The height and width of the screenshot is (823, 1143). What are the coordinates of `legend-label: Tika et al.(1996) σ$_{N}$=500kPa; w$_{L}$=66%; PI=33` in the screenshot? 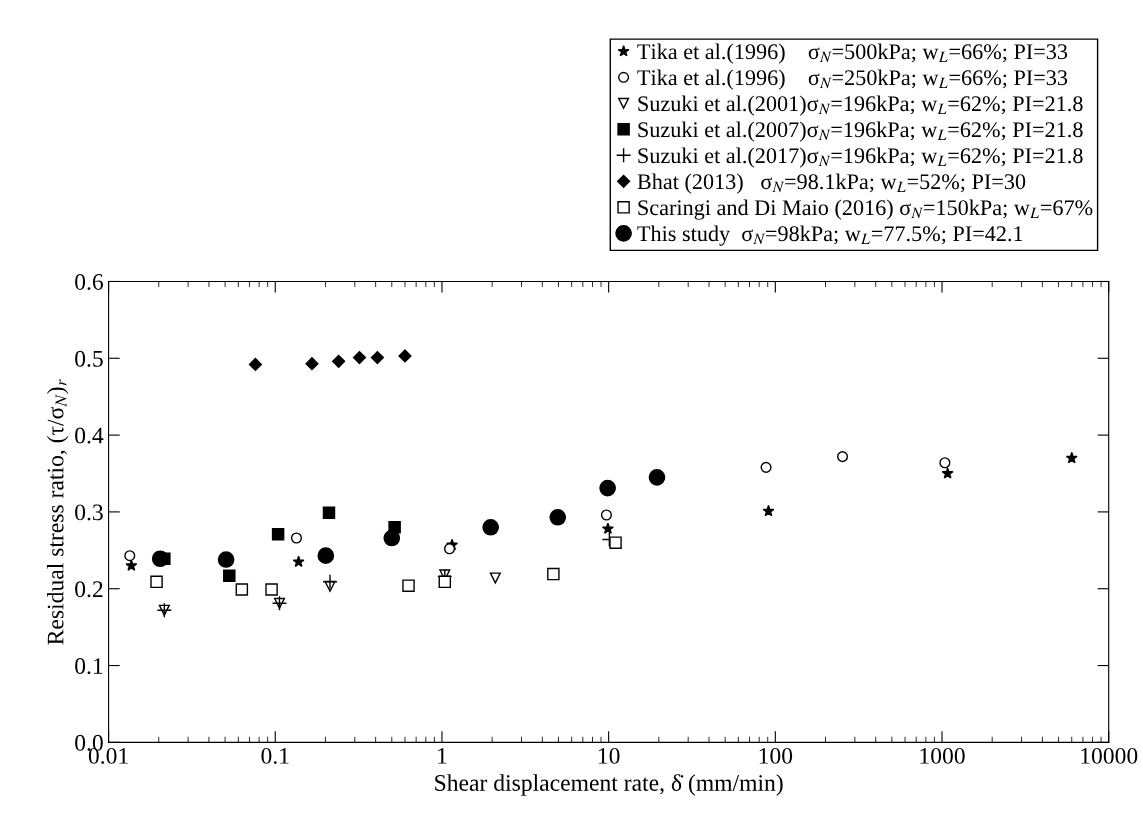 It's located at (852, 53).